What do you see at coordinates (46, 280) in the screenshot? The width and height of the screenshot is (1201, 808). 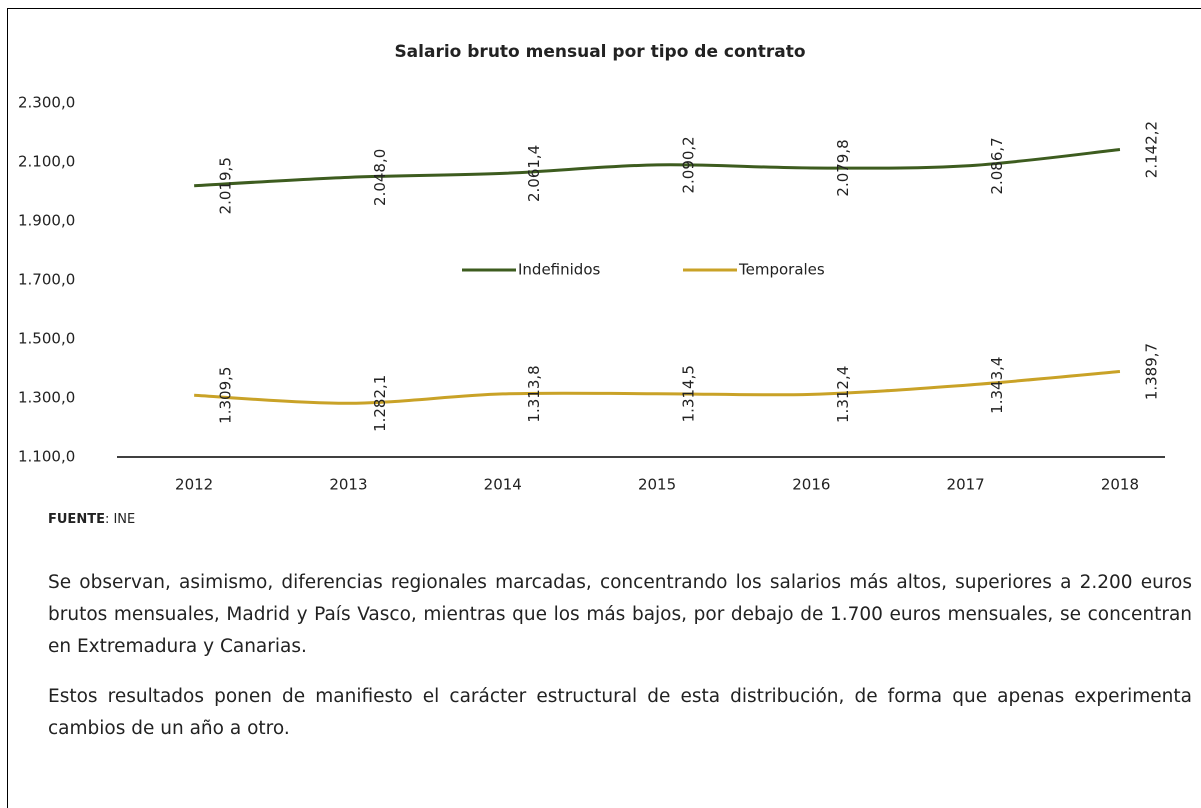 I see `y-tick-label: 1.700,0` at bounding box center [46, 280].